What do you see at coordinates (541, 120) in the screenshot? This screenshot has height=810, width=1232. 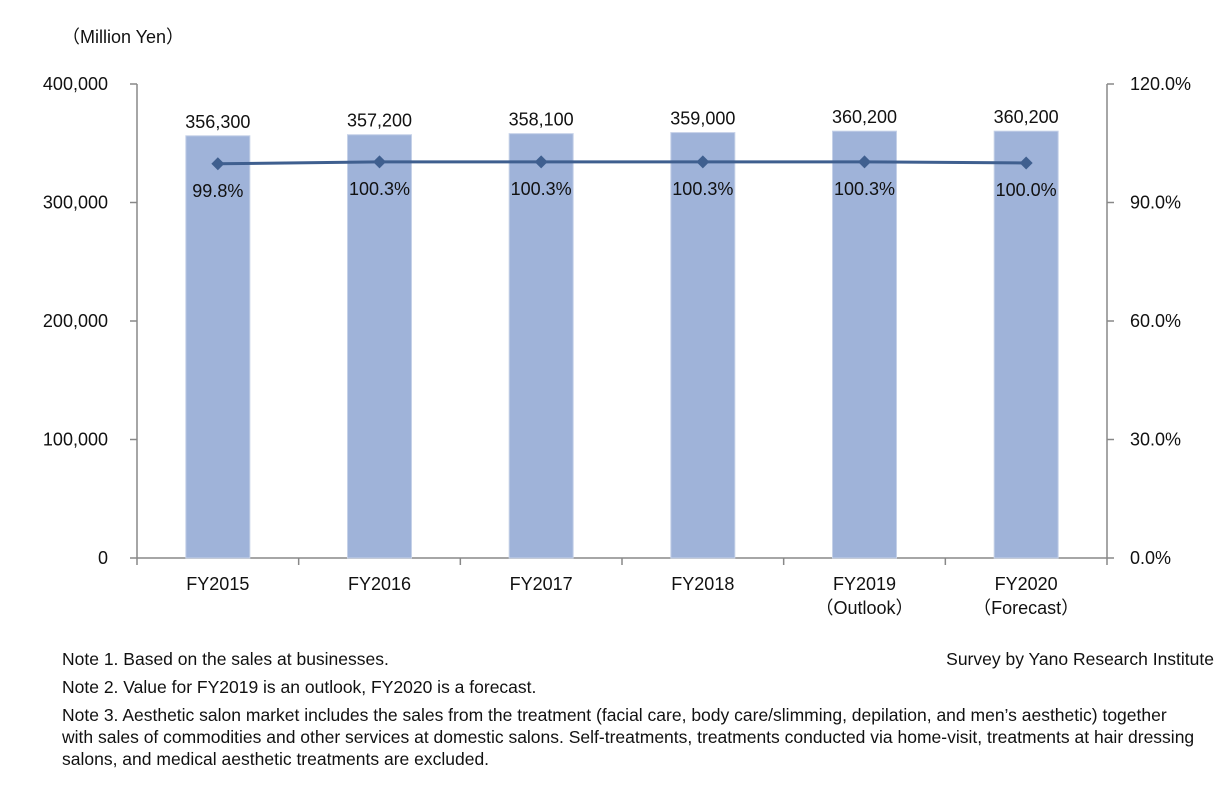 I see `bar-value-label: 358,100` at bounding box center [541, 120].